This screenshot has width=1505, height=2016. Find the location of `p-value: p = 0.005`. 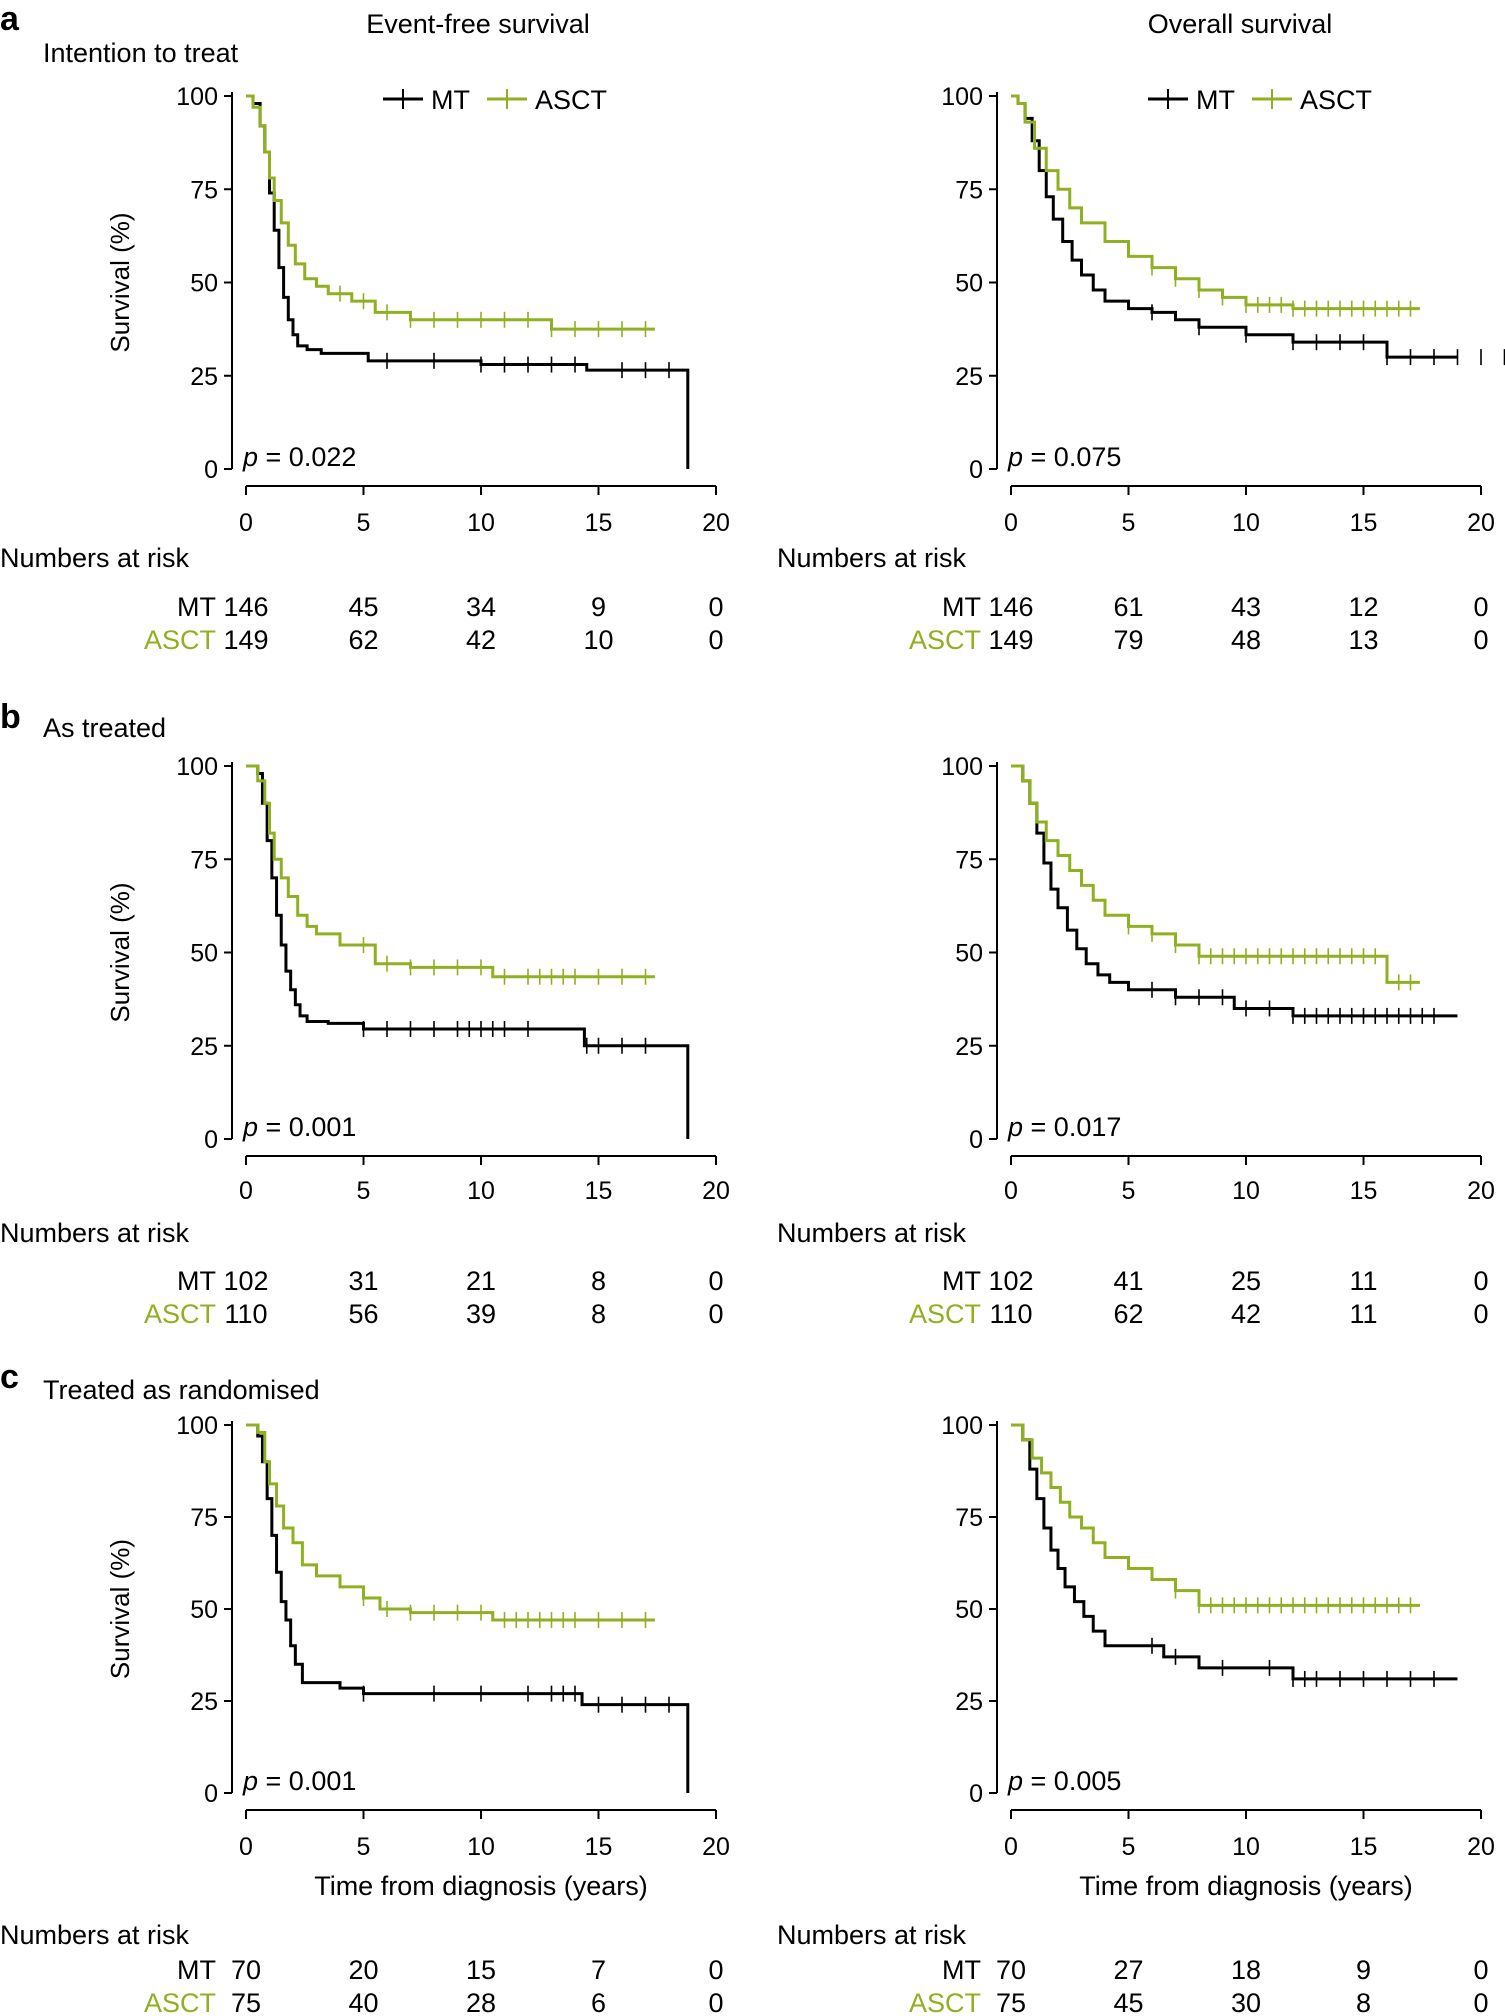

p-value: p = 0.005 is located at coordinates (1064, 1781).